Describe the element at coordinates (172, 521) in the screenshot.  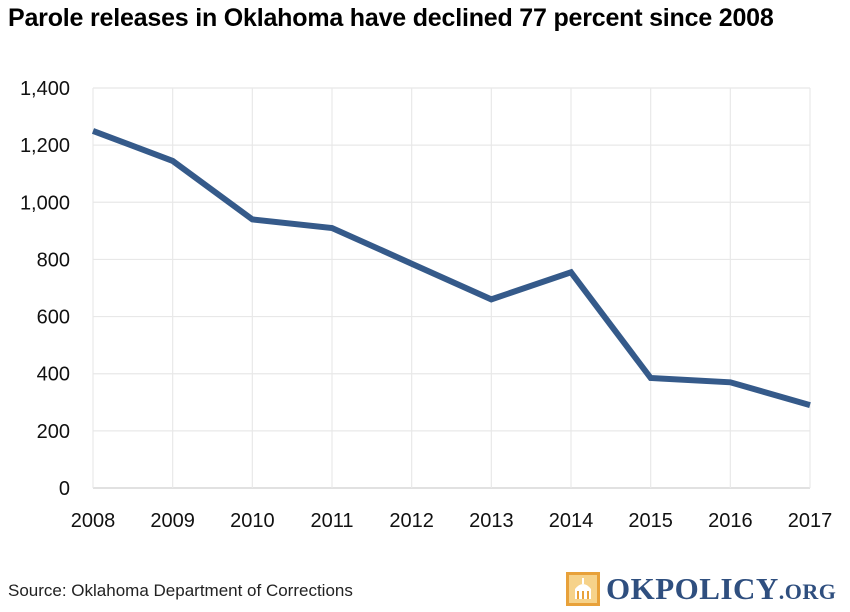
I see `x-tick-label: 2009` at that location.